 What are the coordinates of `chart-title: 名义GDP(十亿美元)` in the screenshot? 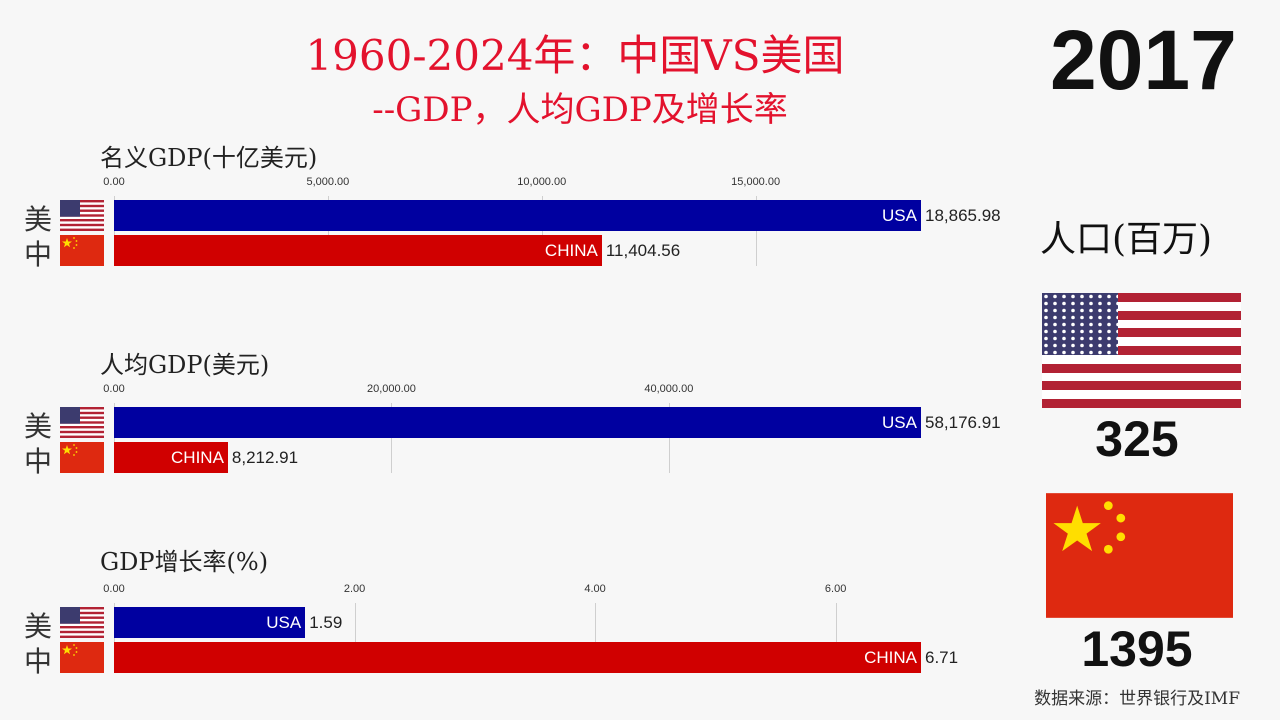 It's located at (209, 158).